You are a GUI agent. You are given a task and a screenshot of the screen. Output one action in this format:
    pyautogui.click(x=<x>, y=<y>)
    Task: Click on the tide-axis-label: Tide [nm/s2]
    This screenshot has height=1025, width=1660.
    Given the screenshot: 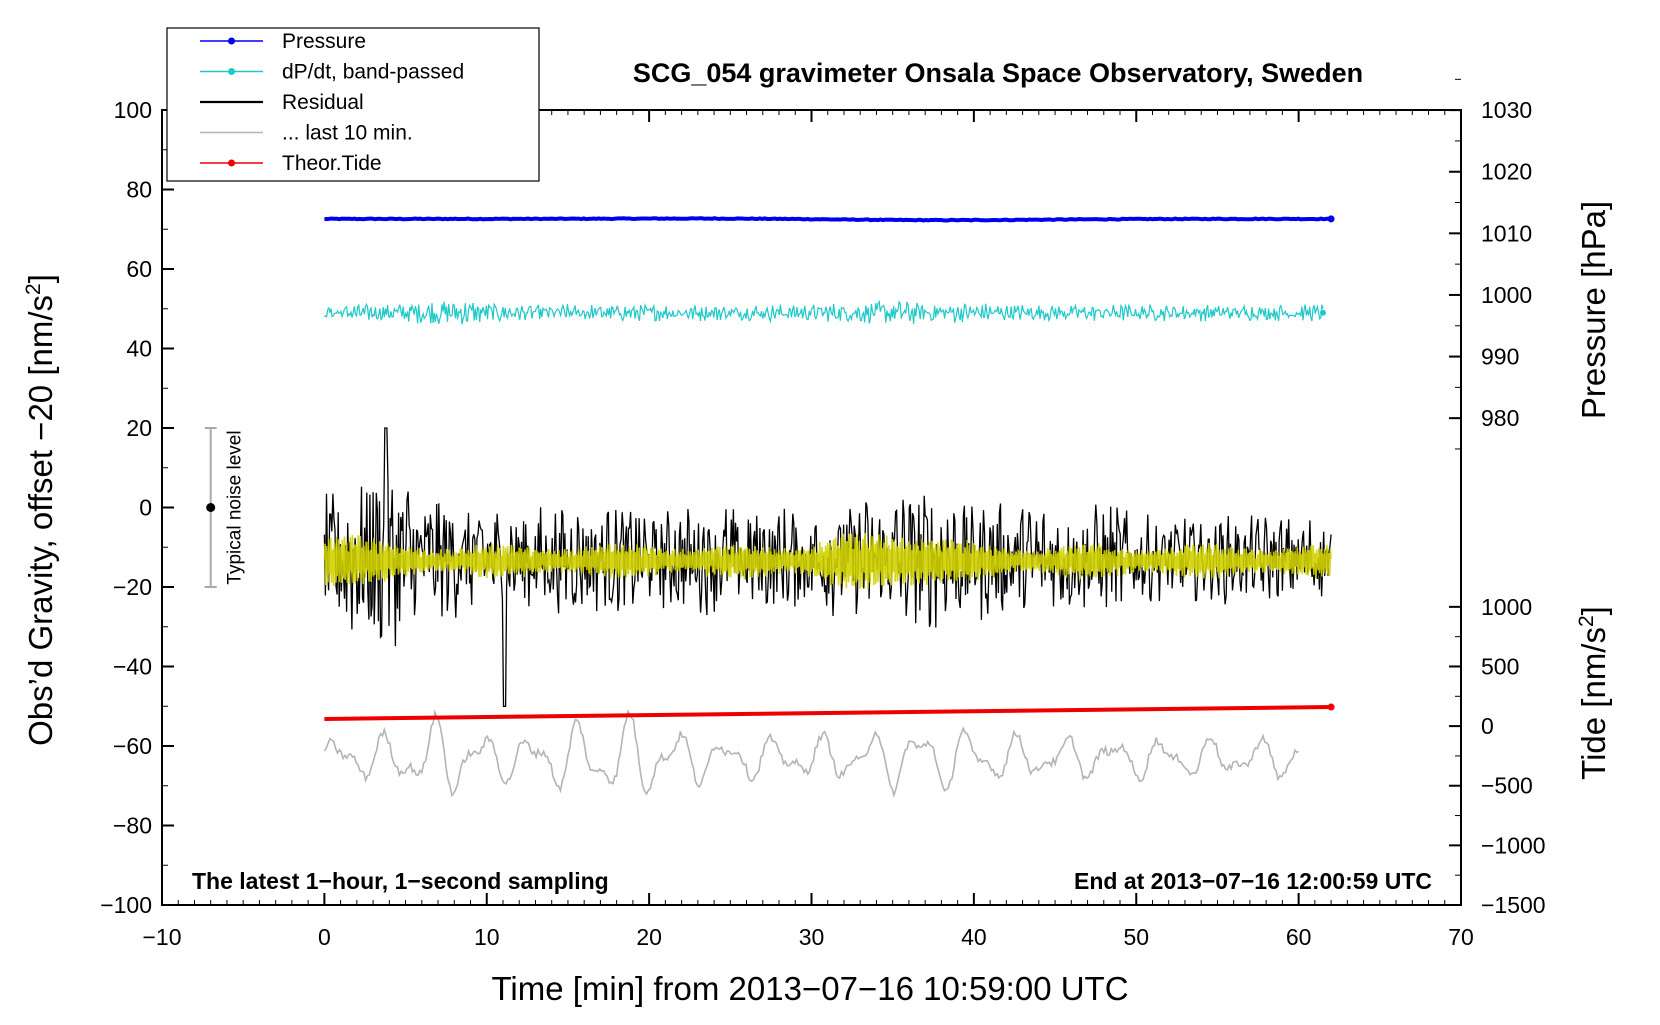 What is the action you would take?
    pyautogui.click(x=1593, y=693)
    